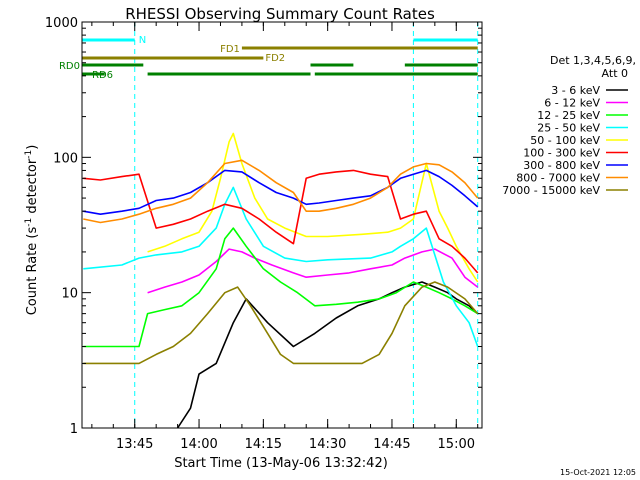 Image resolution: width=640 pixels, height=480 pixels. I want to click on y-axis-label-main: Count Rate (s, so click(32, 271).